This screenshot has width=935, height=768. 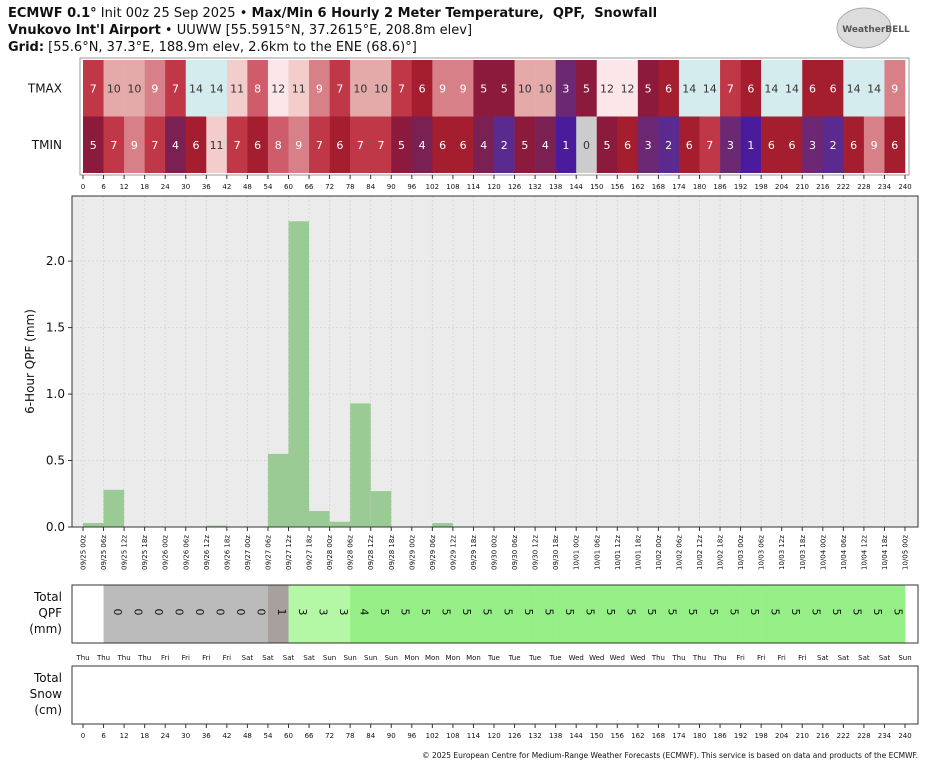 What do you see at coordinates (843, 187) in the screenshot?
I see `x-tick-label: 222` at bounding box center [843, 187].